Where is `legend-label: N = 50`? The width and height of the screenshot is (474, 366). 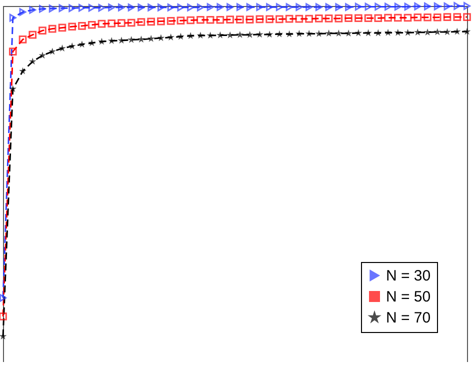 legend-label: N = 50 is located at coordinates (408, 297).